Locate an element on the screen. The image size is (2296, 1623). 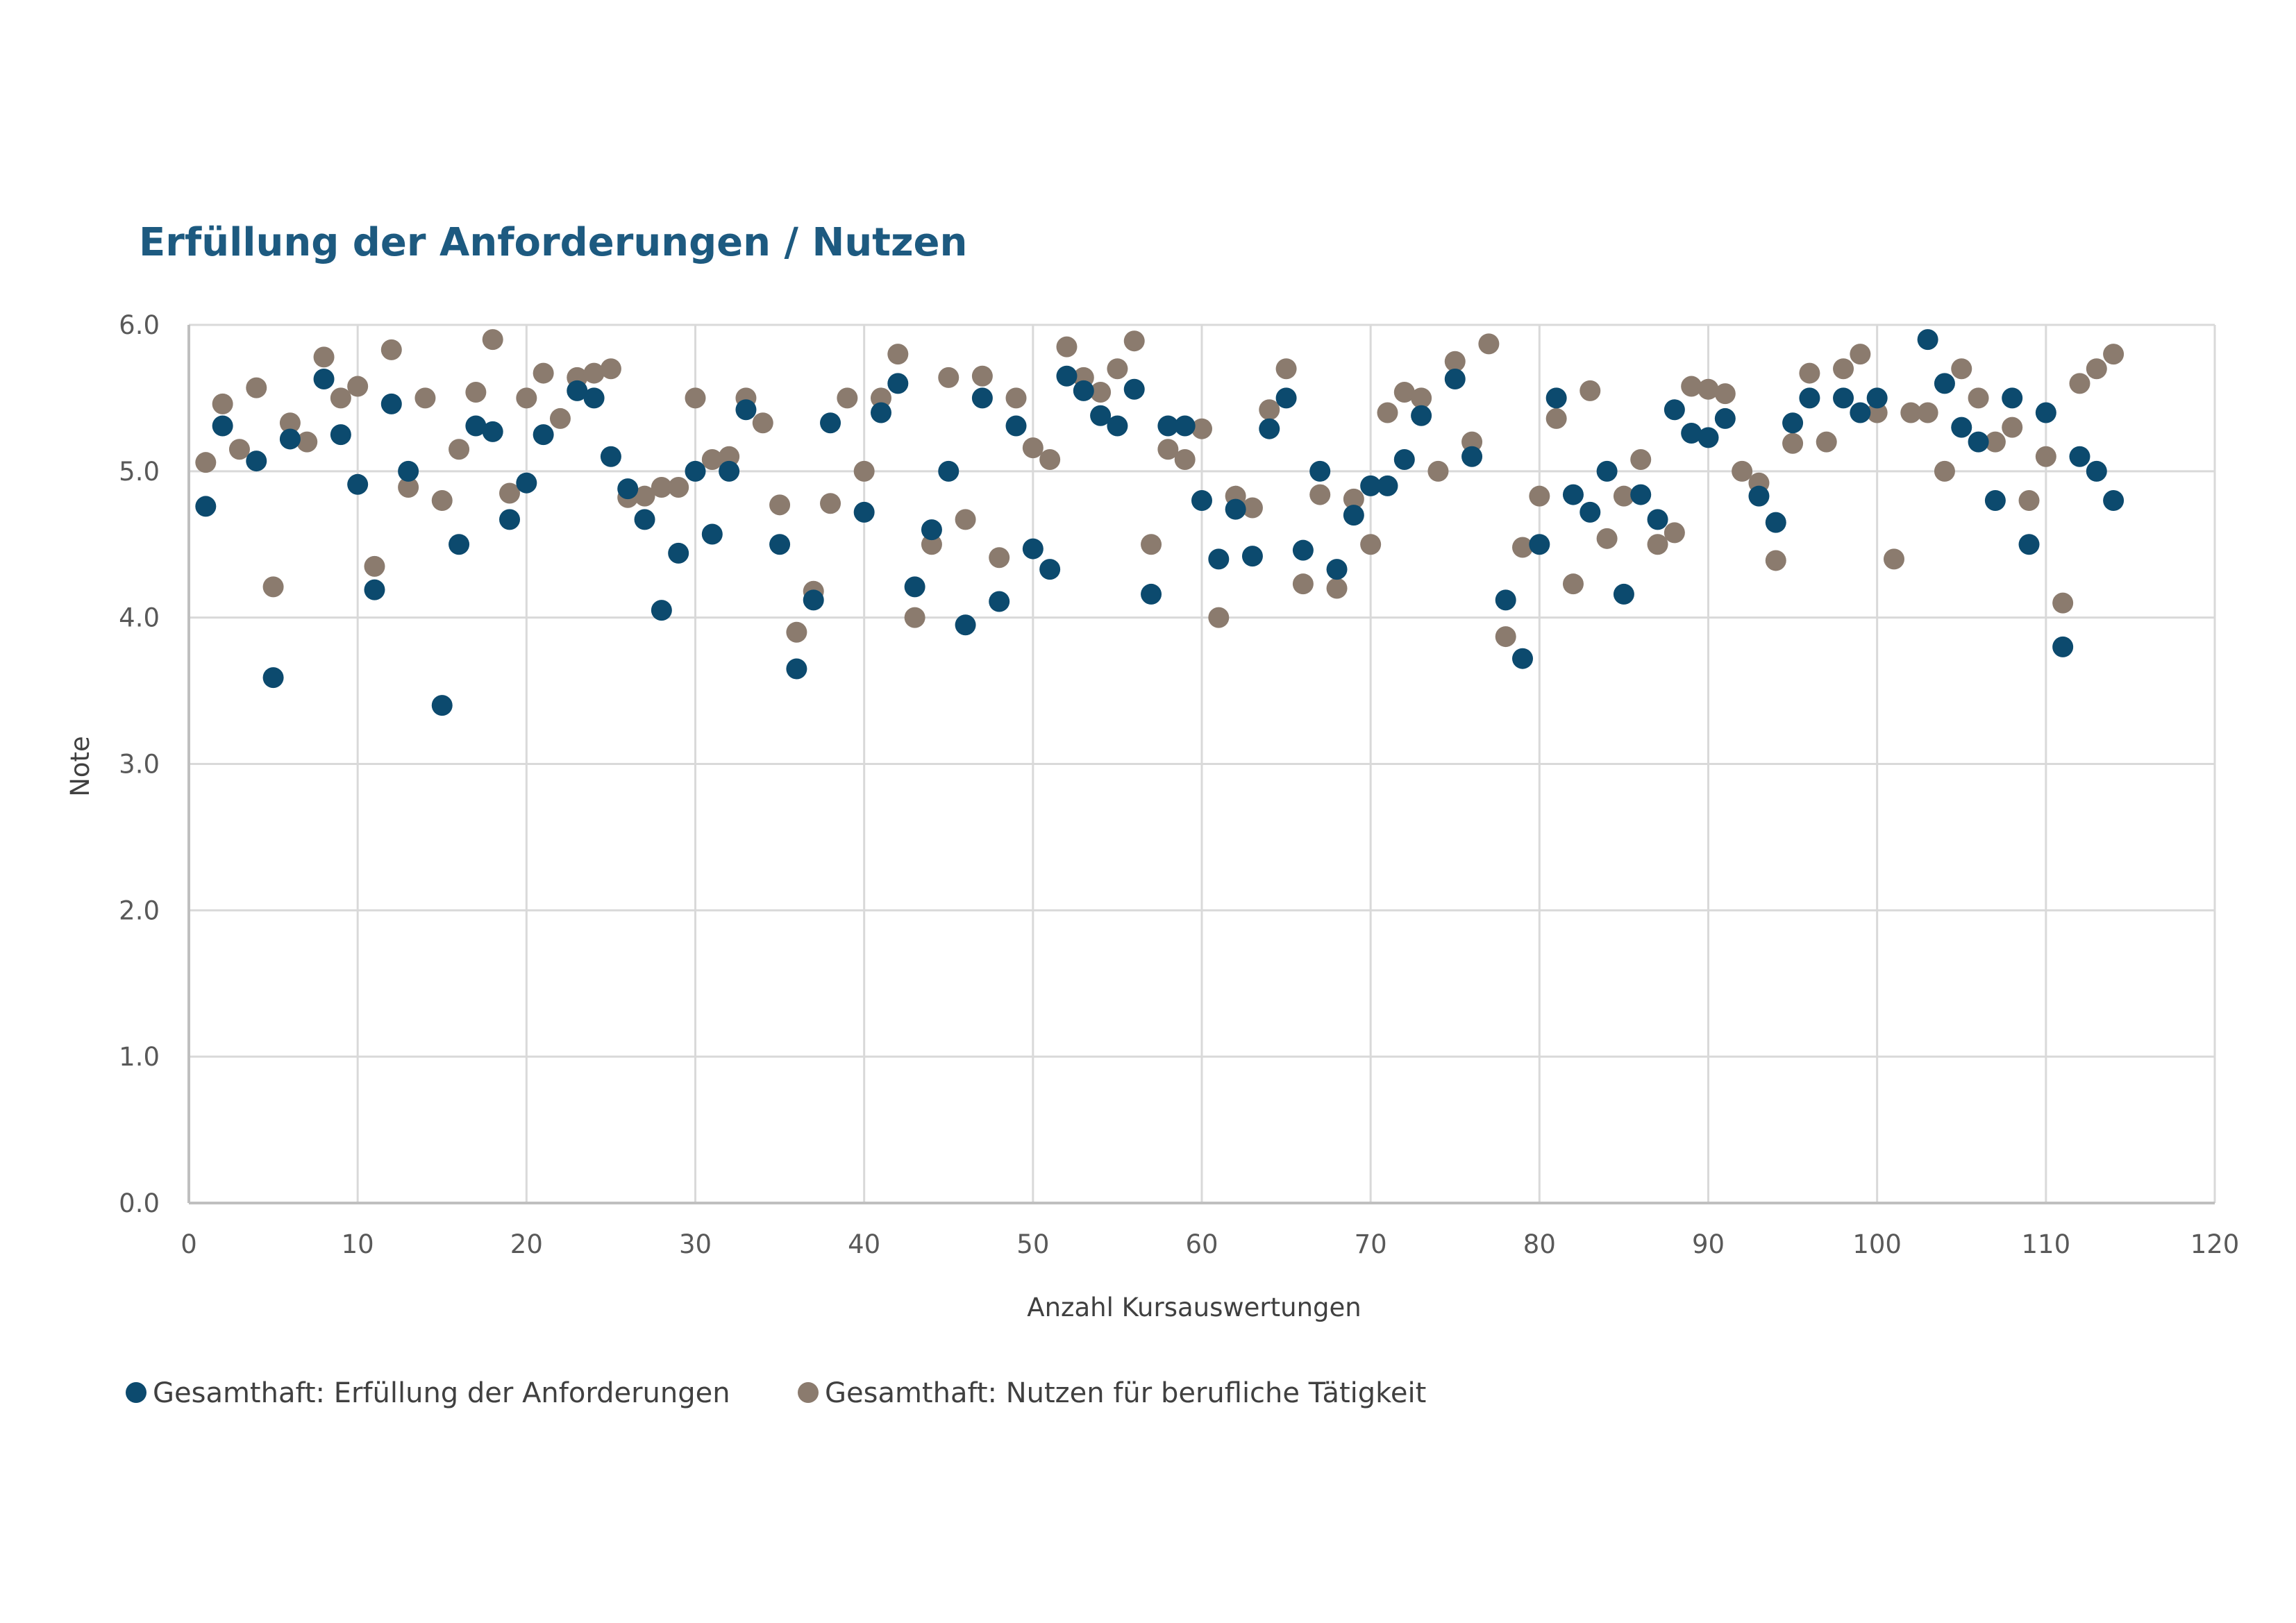
x-tick-label: 80 is located at coordinates (1539, 1244).